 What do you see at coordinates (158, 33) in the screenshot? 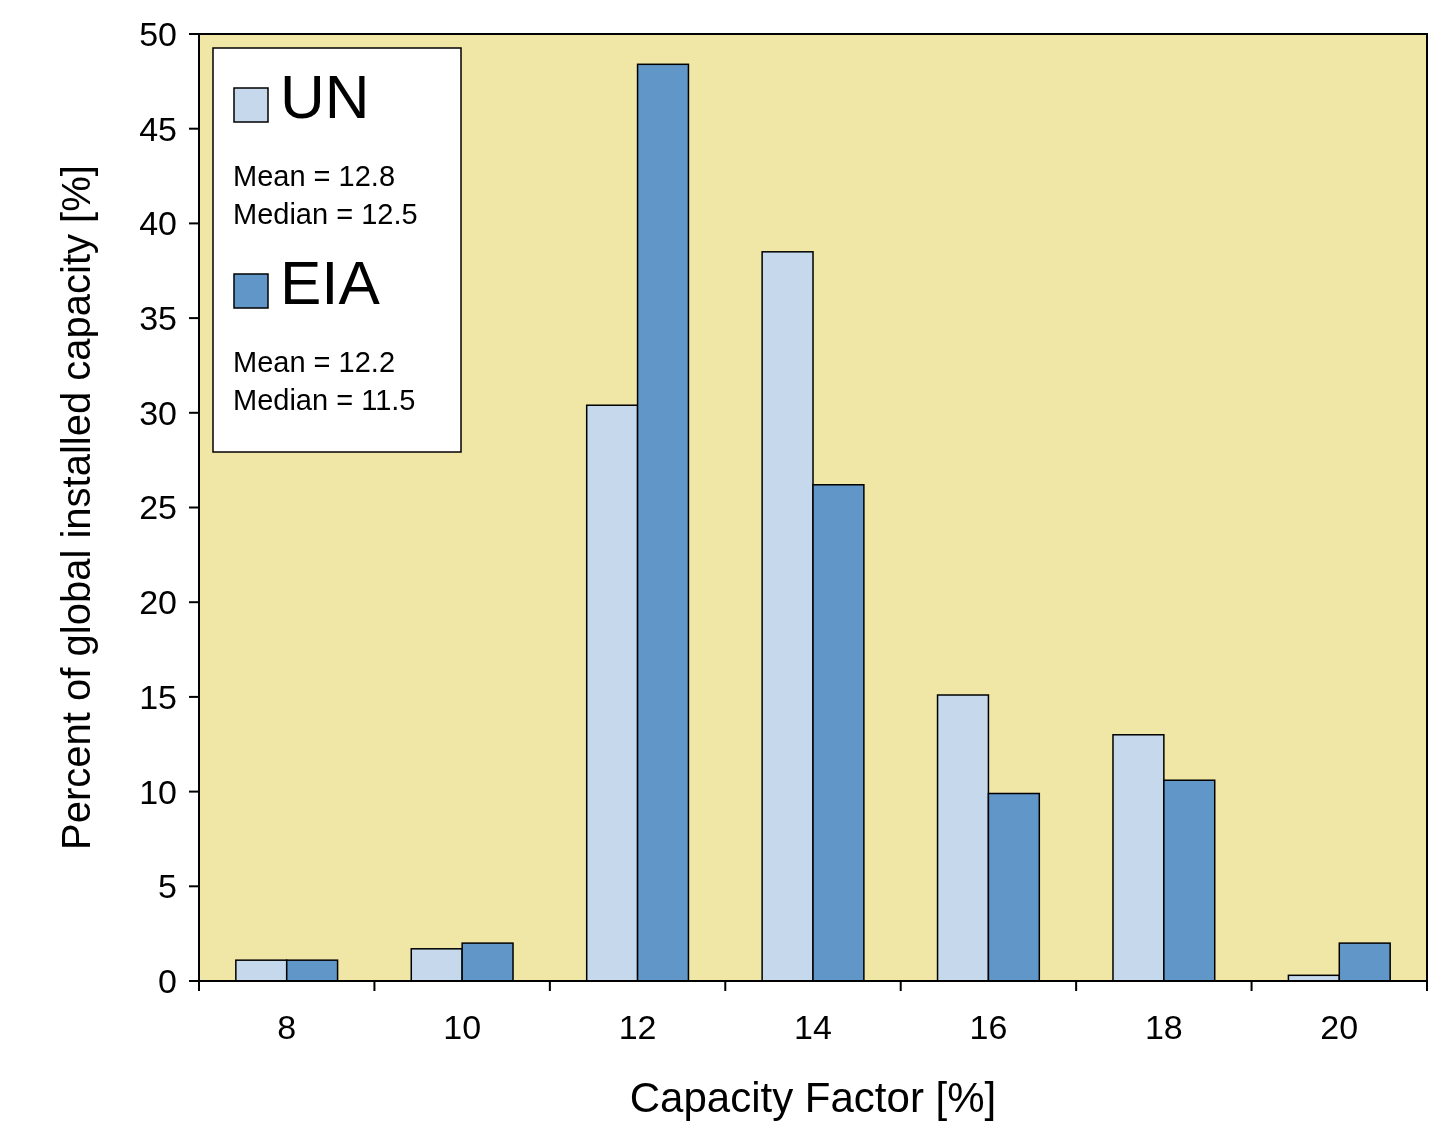
I see `y-tick-label: 50` at bounding box center [158, 33].